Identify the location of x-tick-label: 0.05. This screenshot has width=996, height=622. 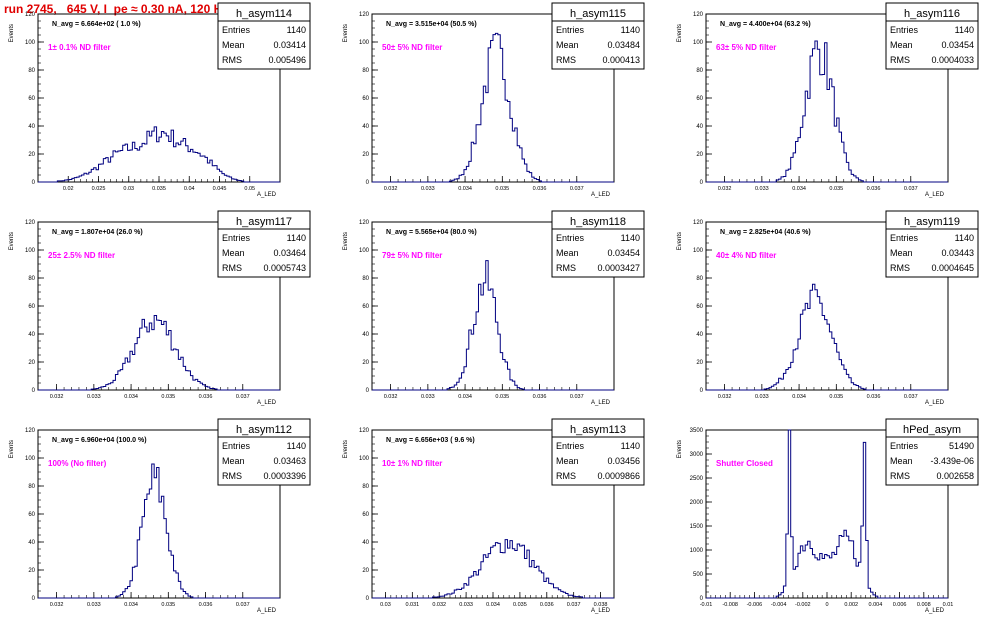
(249, 189).